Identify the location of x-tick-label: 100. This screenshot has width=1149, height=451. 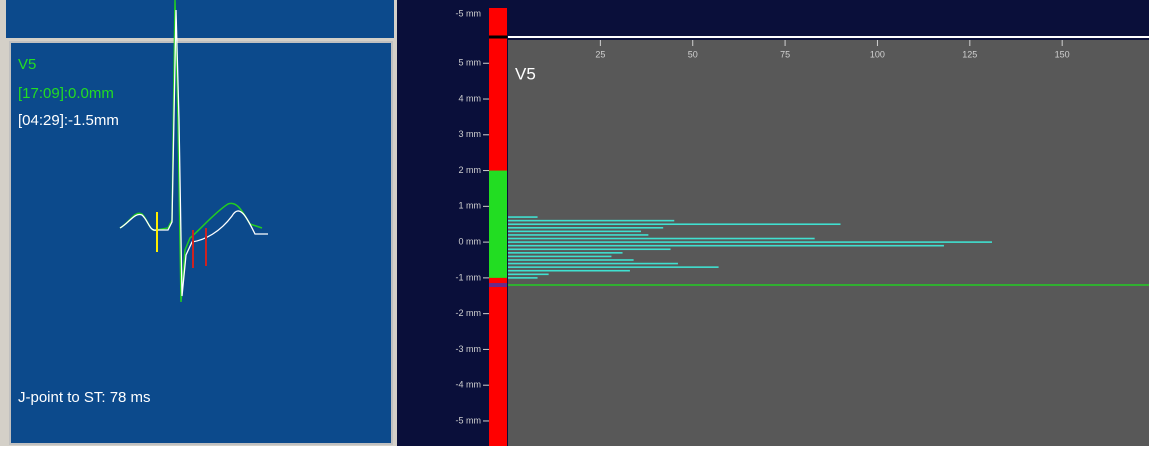
(877, 54).